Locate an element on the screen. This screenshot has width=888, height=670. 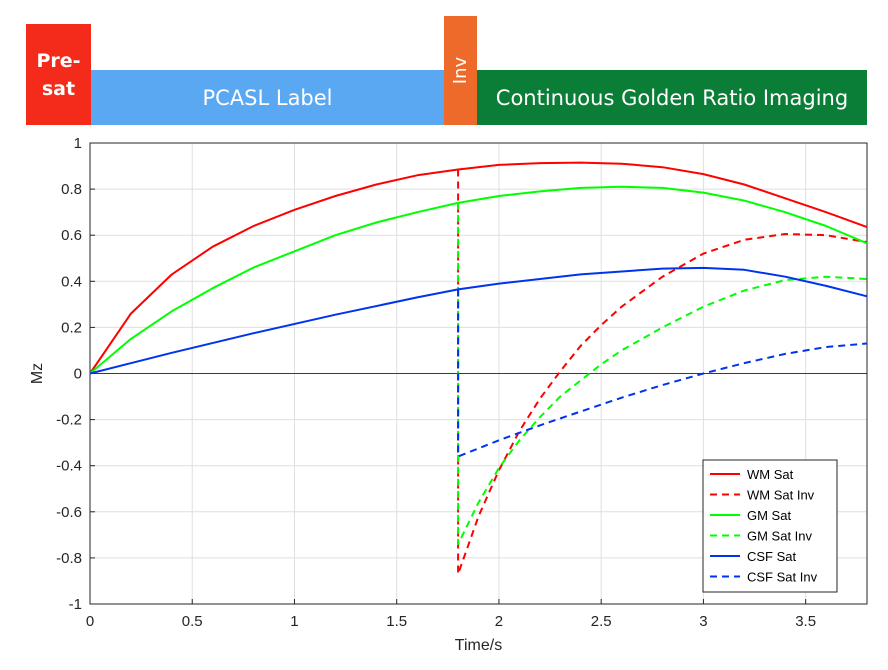
presat-phase-label: Pre- sat is located at coordinates (58, 74).